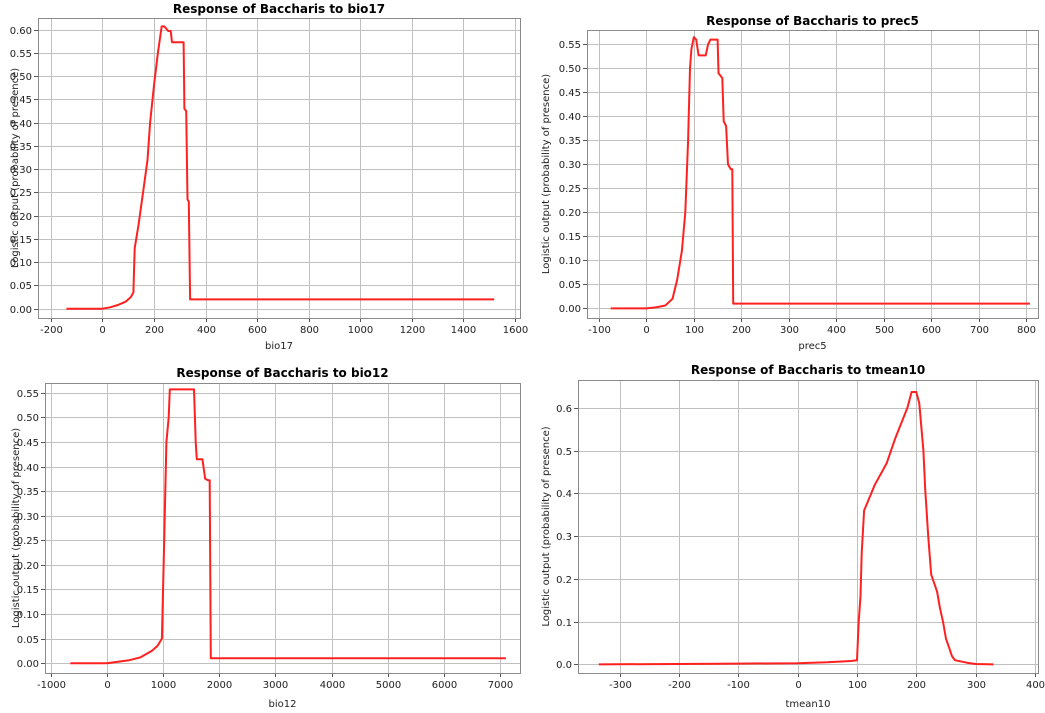  Describe the element at coordinates (570, 261) in the screenshot. I see `y-tick-label: 0.10` at that location.